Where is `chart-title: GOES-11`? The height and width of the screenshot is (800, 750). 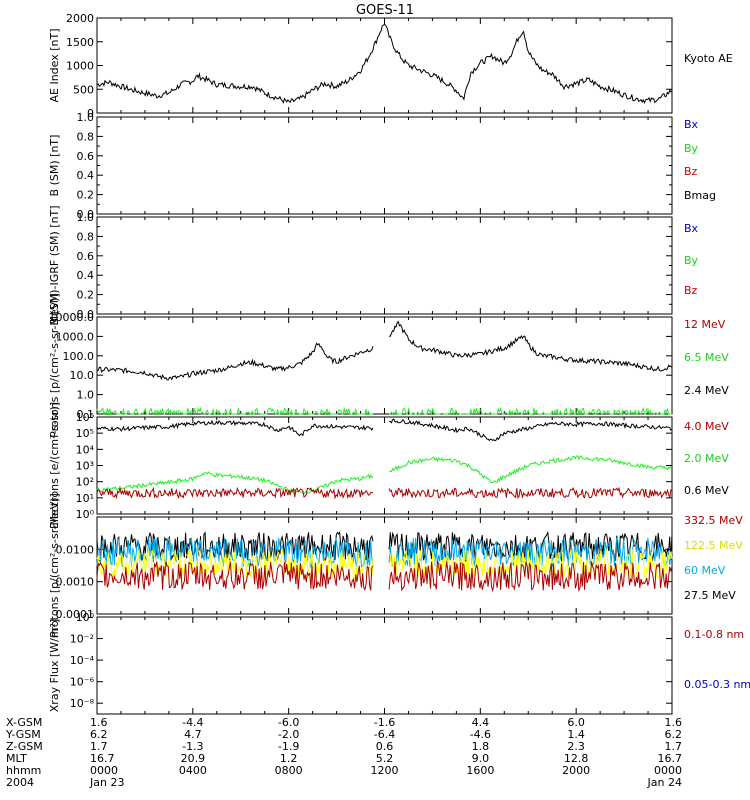
chart-title: GOES-11 is located at coordinates (385, 10).